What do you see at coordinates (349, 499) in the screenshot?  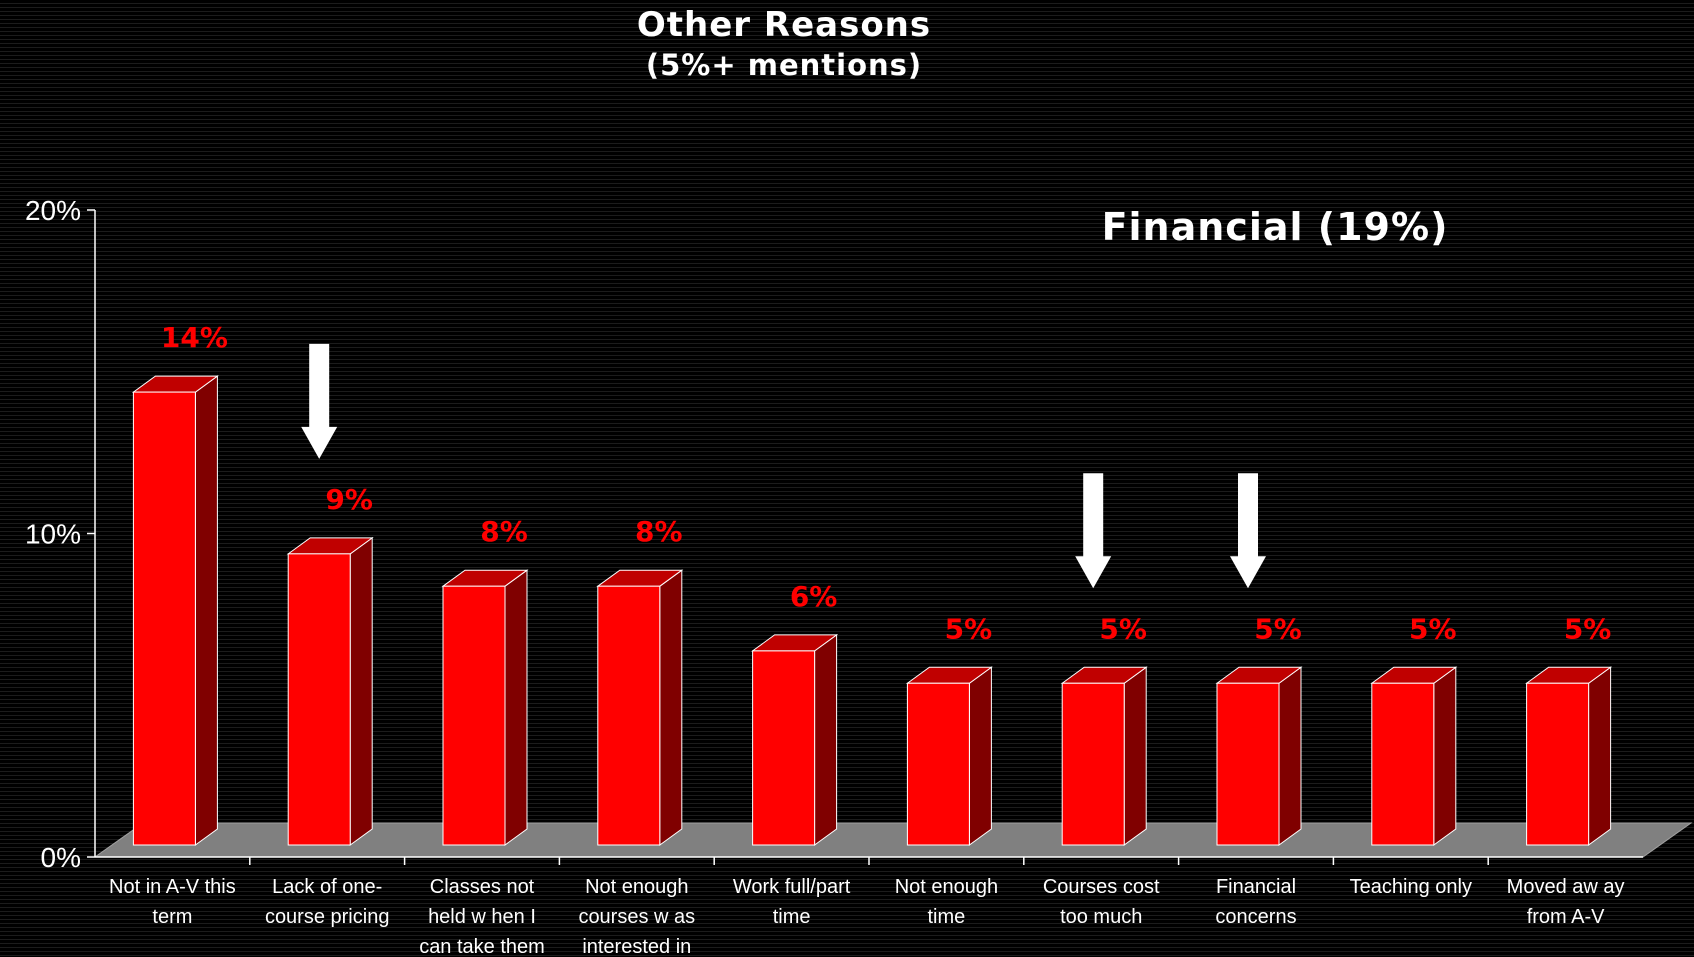 I see `bar-value-label: 9%` at bounding box center [349, 499].